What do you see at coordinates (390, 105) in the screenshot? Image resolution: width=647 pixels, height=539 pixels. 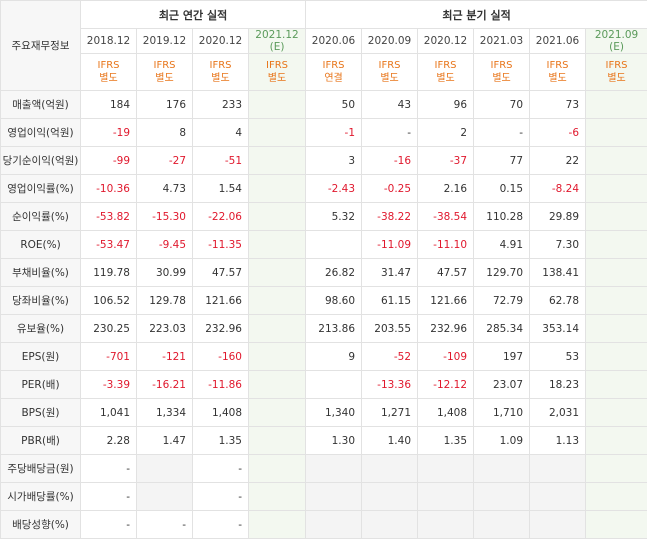 I see `value-cell: 43` at bounding box center [390, 105].